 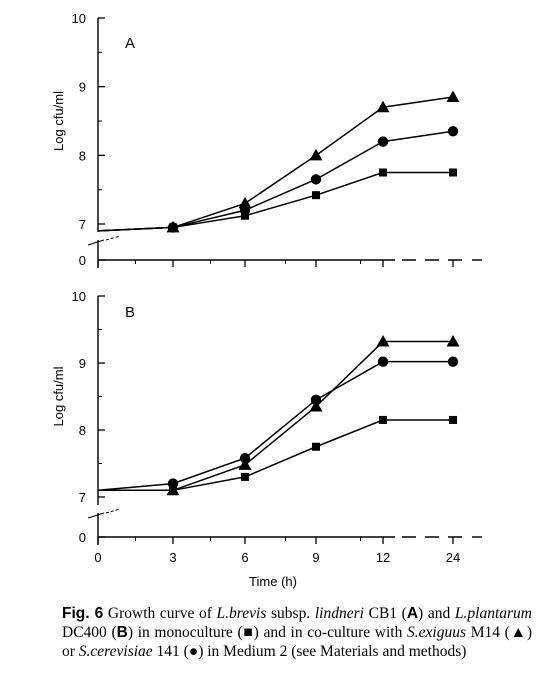 What do you see at coordinates (453, 557) in the screenshot?
I see `x-tick-label: 24` at bounding box center [453, 557].